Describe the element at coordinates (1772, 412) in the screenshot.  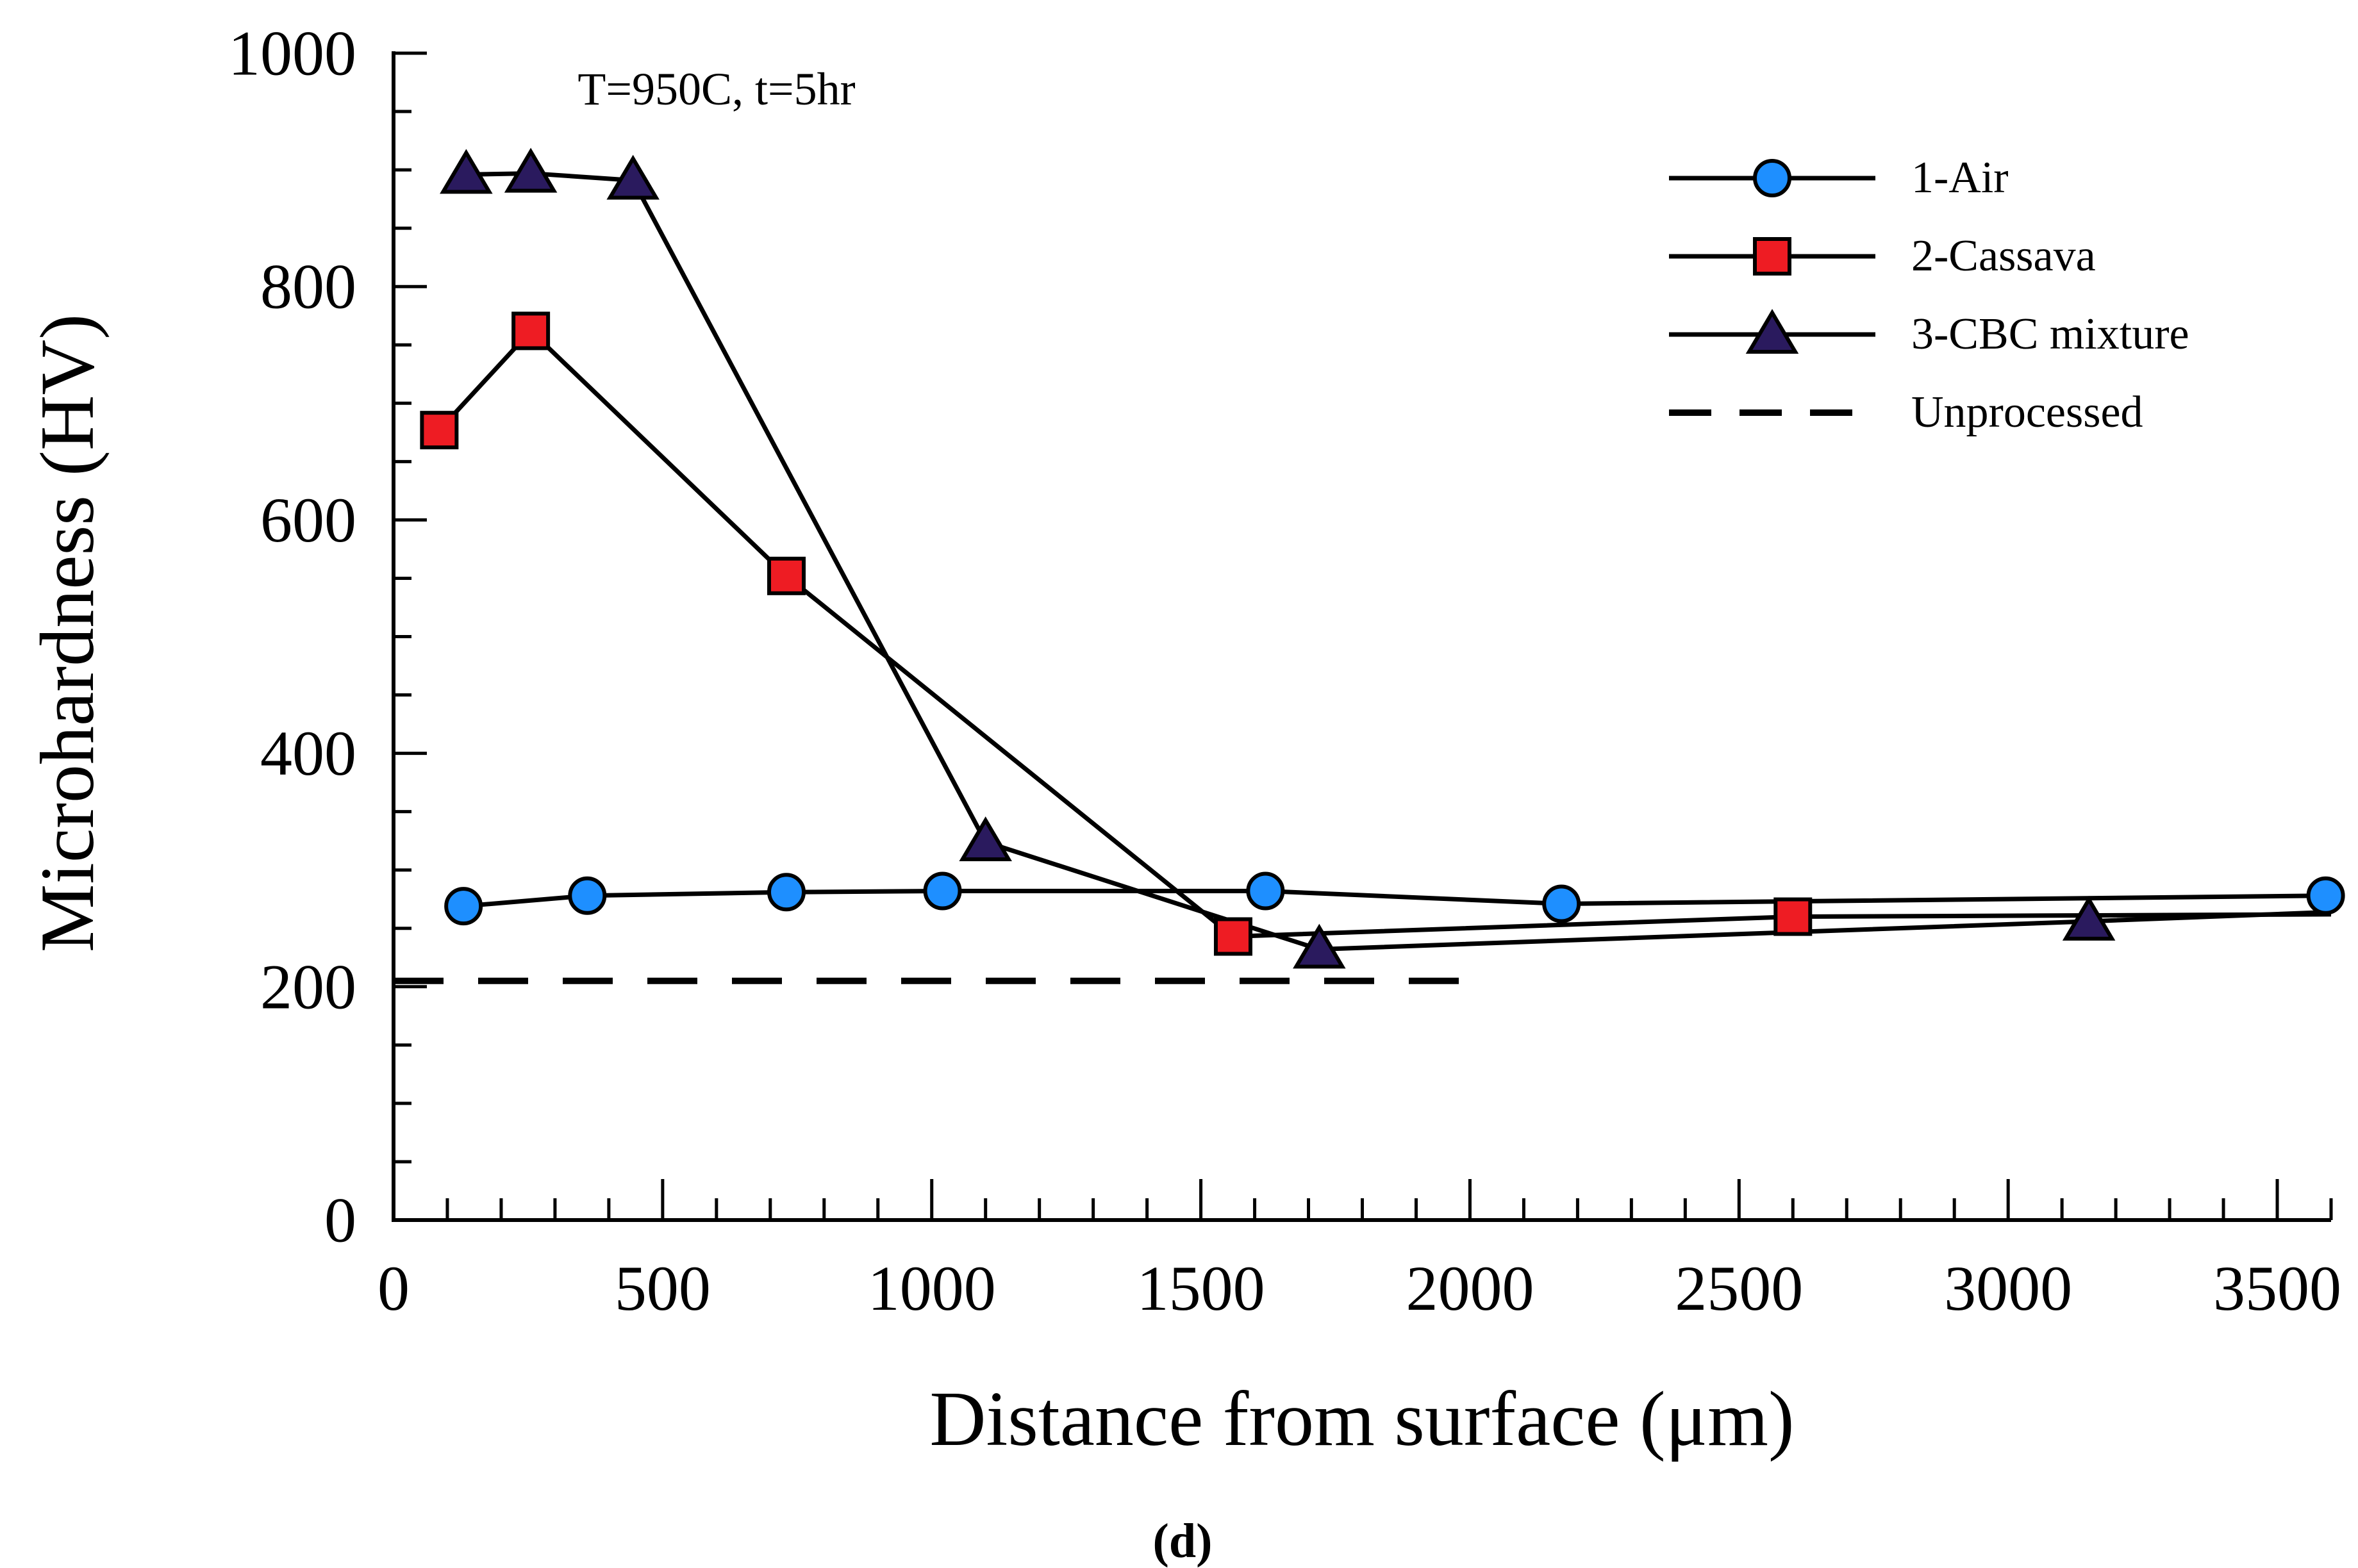
I see `legend-dashed-line-icon` at that location.